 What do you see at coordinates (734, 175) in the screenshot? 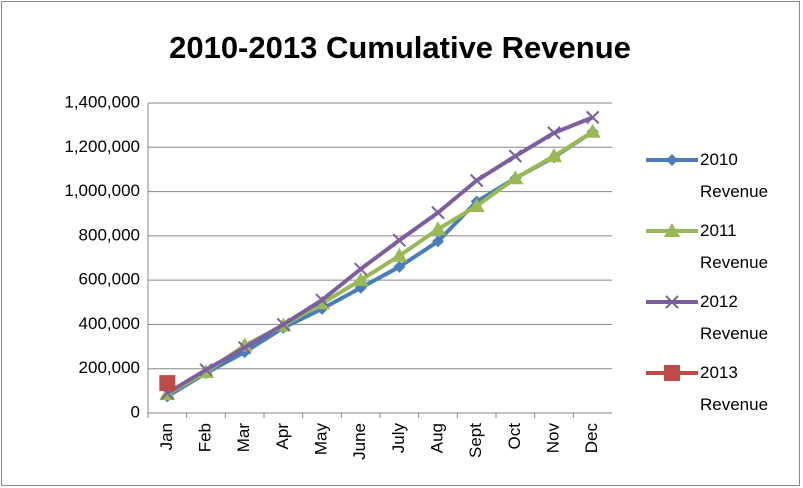
I see `legend-label: 2010 Revenue` at bounding box center [734, 175].